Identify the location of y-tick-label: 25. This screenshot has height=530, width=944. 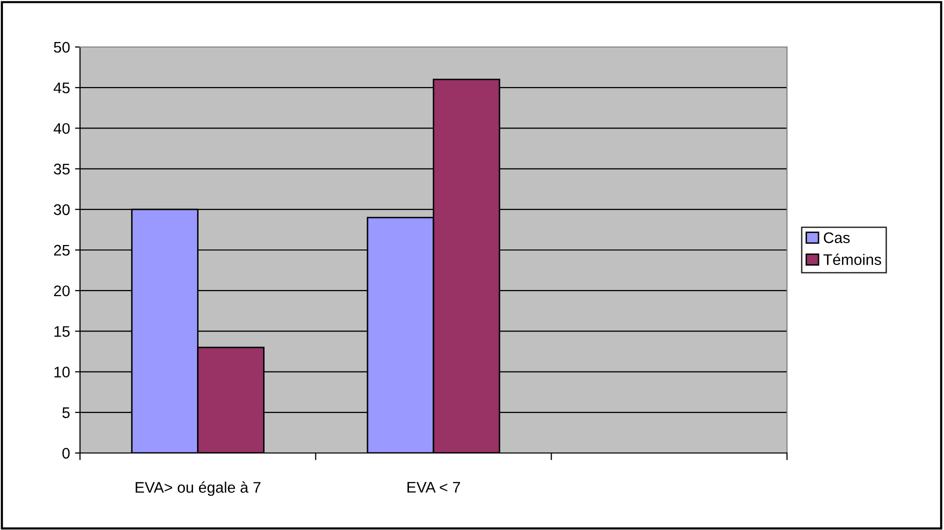
(62, 250).